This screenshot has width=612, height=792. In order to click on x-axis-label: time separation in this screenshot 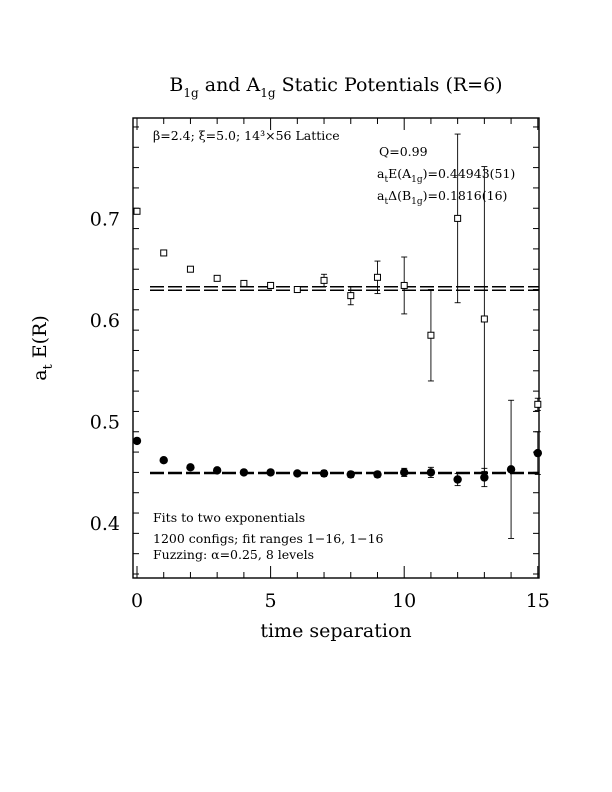, I will do `click(335, 631)`.